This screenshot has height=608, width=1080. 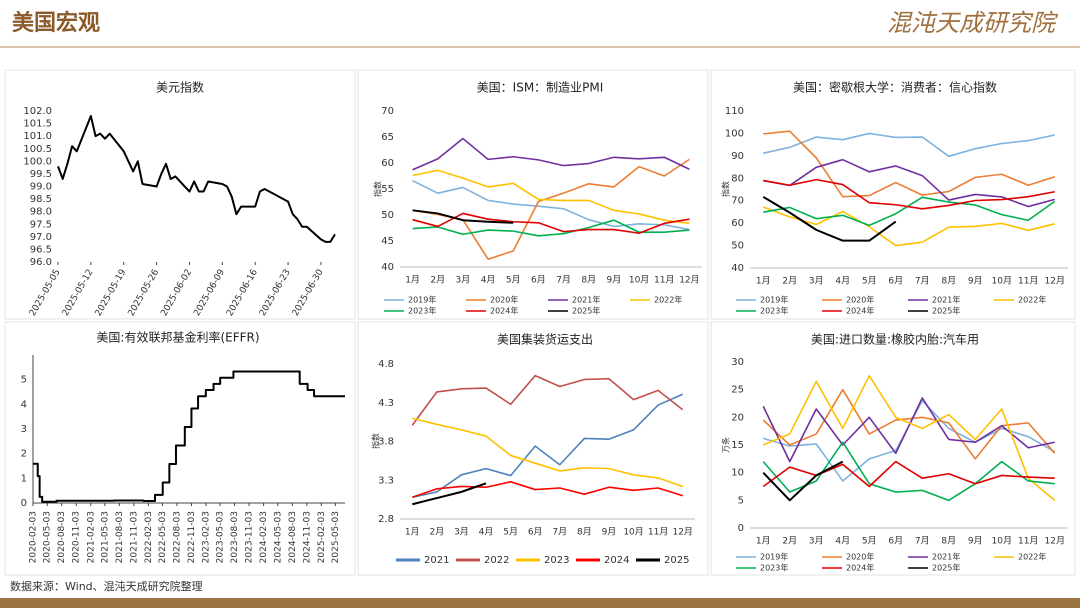 What do you see at coordinates (120, 537) in the screenshot?
I see `x-tick-label: 2021-08-03` at bounding box center [120, 537].